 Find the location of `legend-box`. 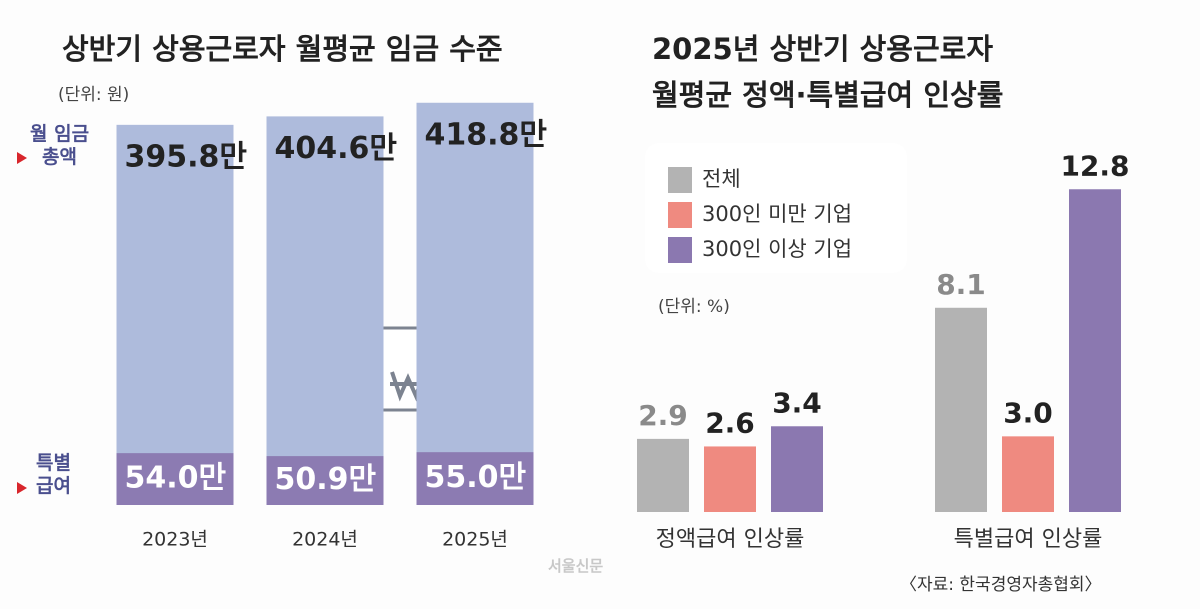

legend-box is located at coordinates (776, 208).